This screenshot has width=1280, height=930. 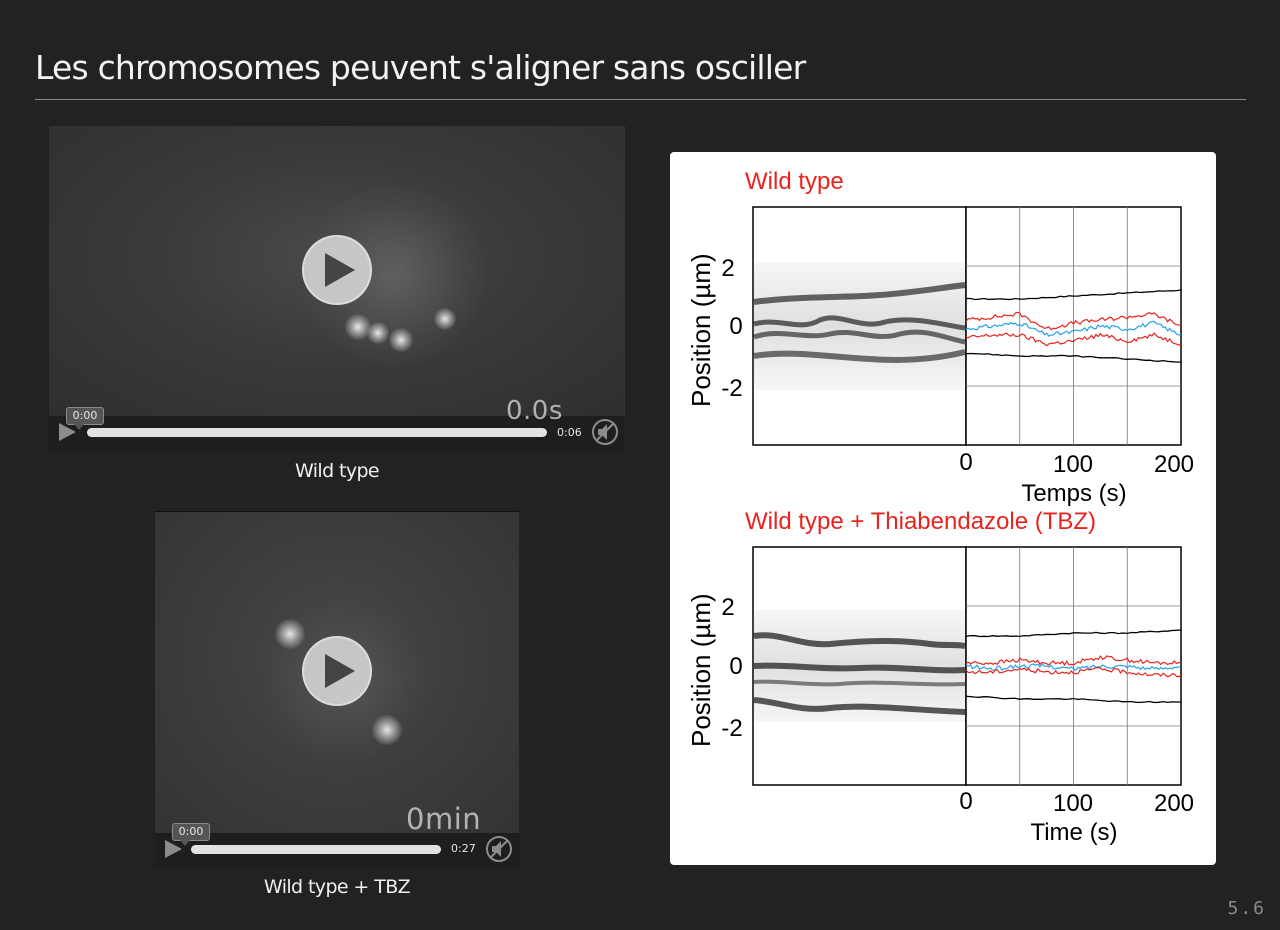 What do you see at coordinates (337, 887) in the screenshot?
I see `video-caption: Wild type + TBZ` at bounding box center [337, 887].